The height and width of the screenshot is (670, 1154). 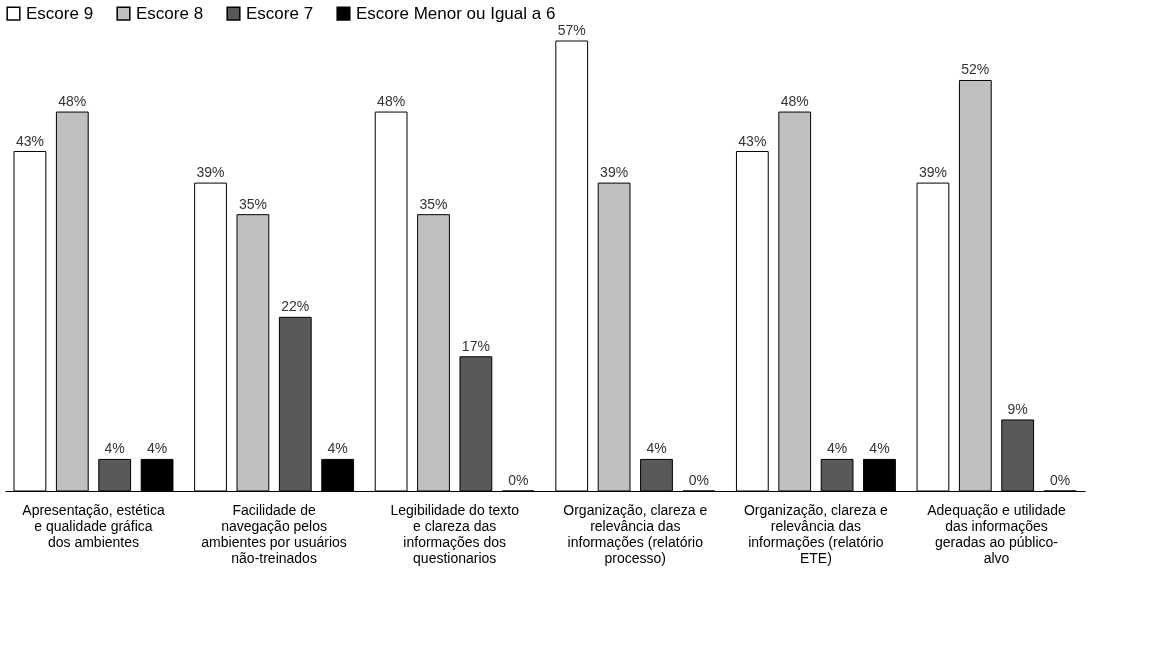 I want to click on data-label: 22%, so click(x=295, y=306).